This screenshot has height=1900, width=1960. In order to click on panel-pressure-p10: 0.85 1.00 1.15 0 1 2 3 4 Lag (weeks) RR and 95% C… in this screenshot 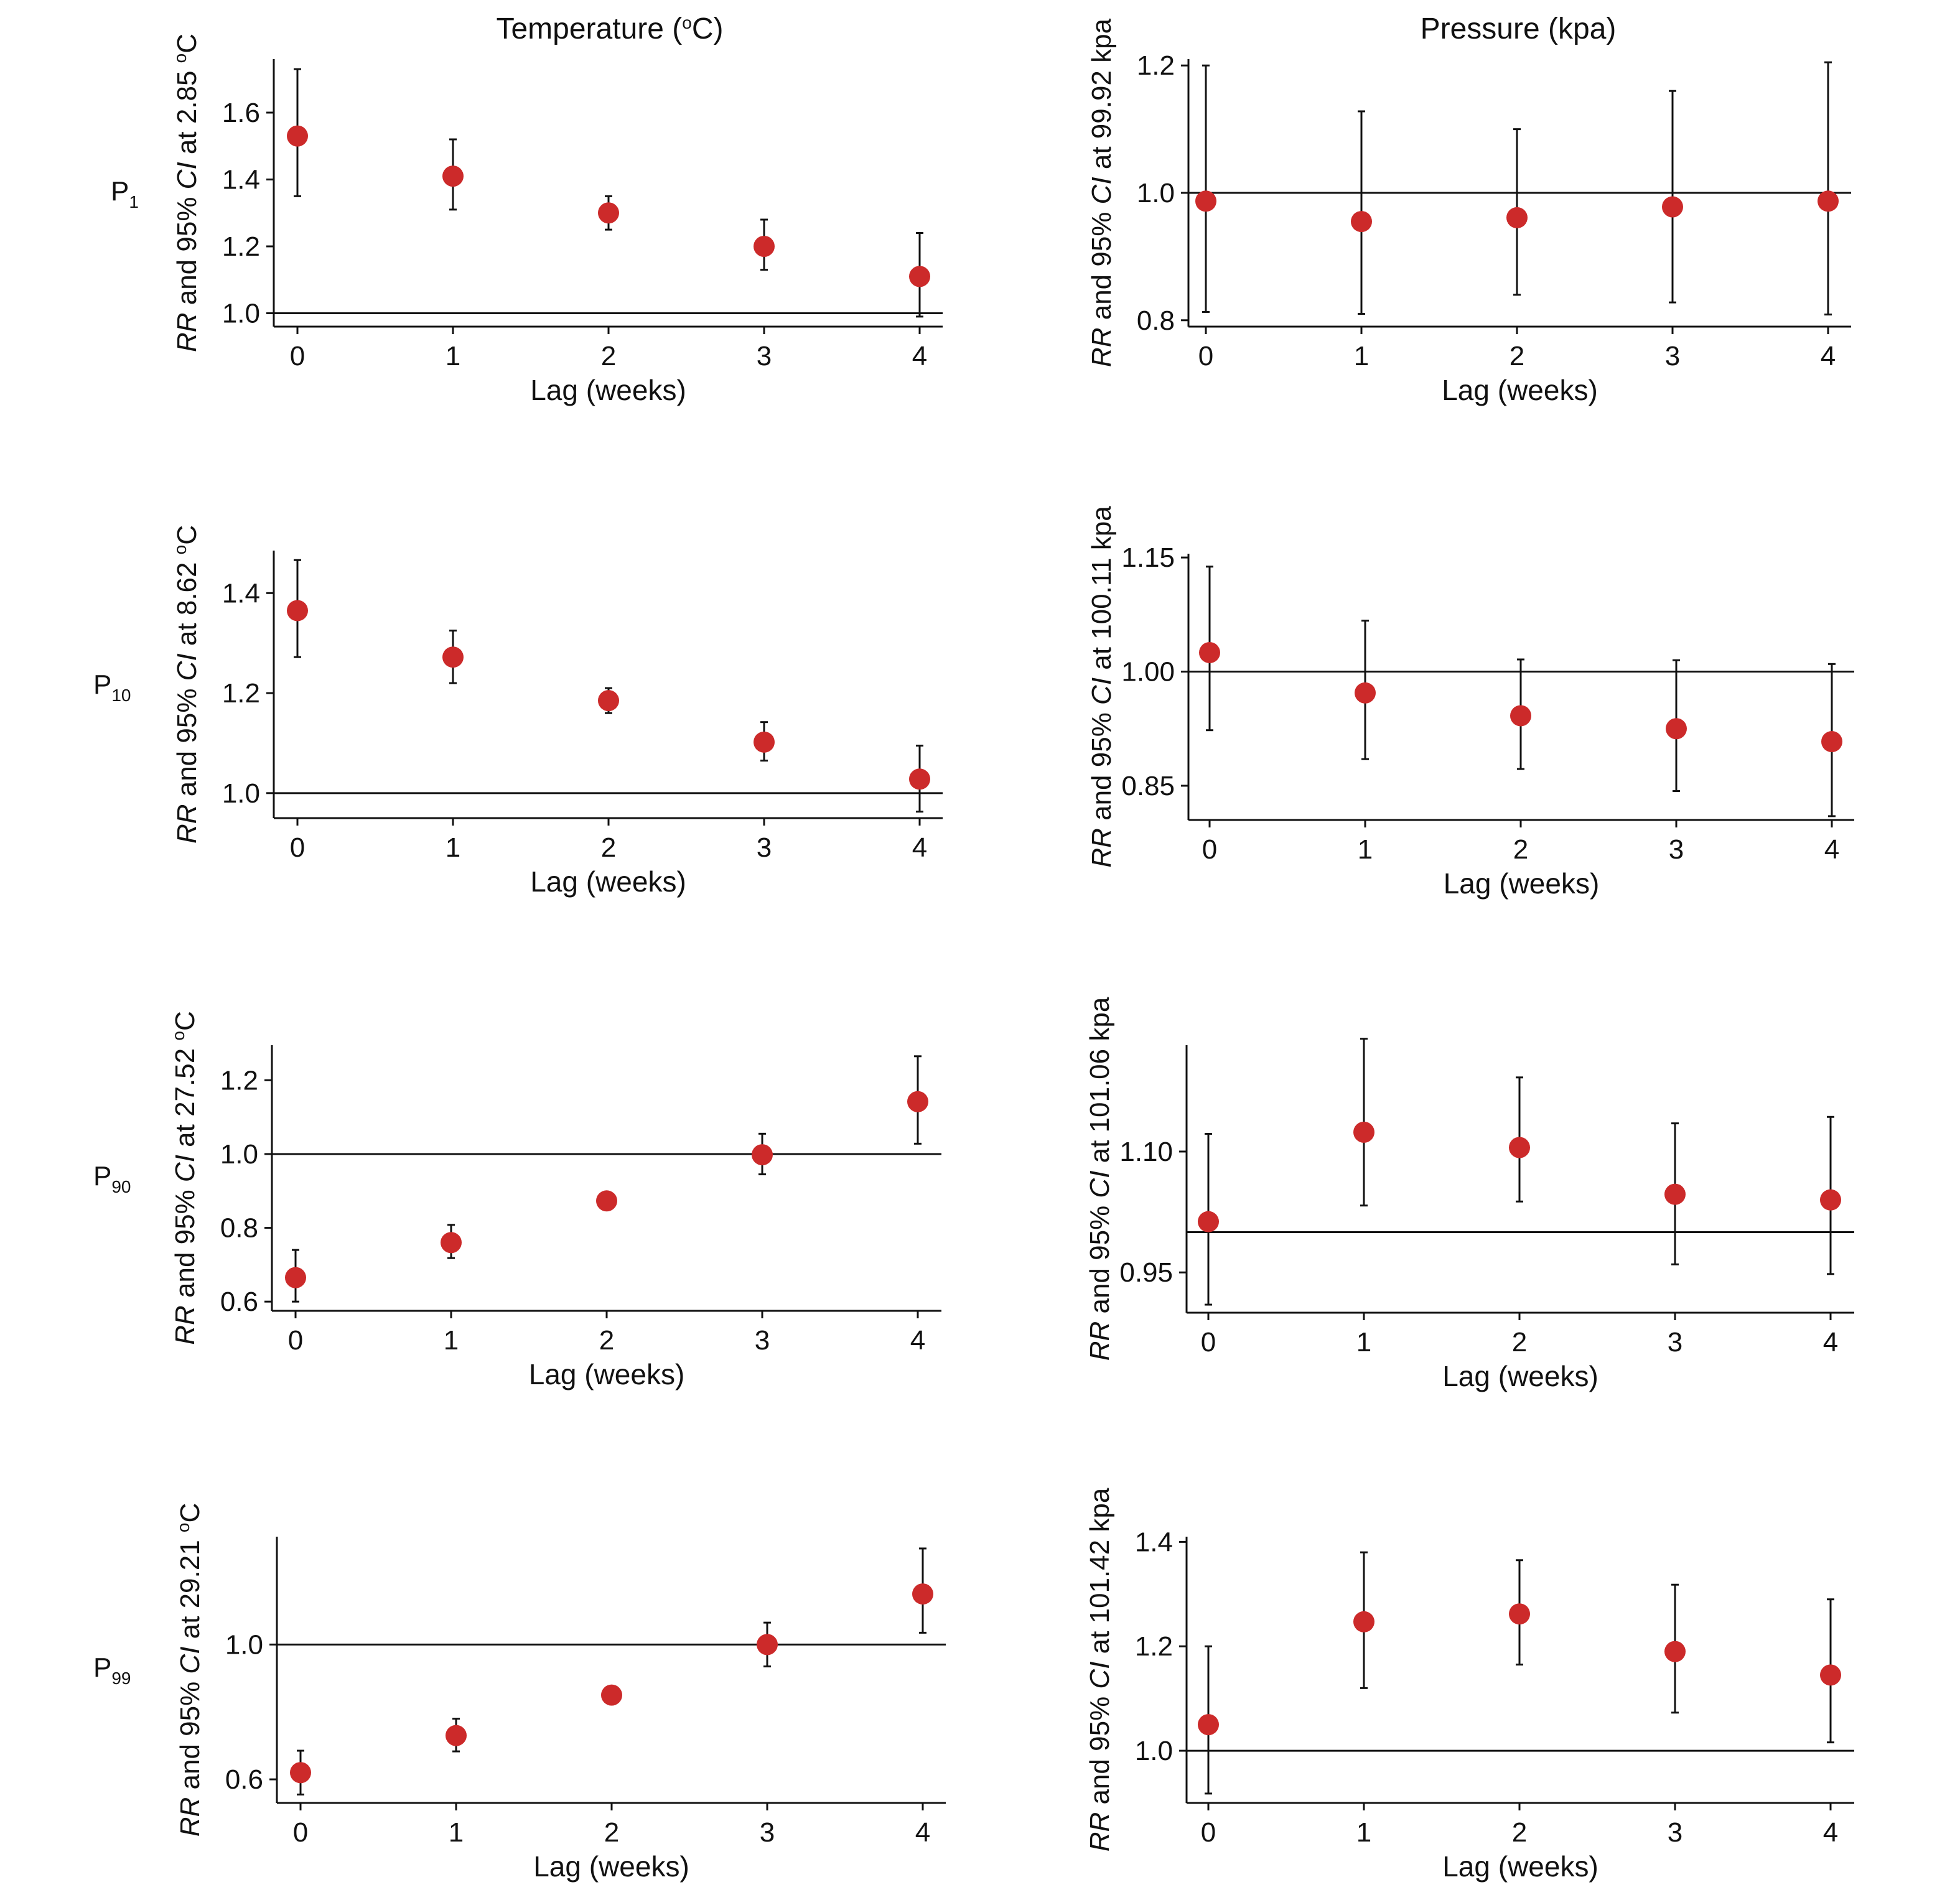, I will do `click(1470, 703)`.